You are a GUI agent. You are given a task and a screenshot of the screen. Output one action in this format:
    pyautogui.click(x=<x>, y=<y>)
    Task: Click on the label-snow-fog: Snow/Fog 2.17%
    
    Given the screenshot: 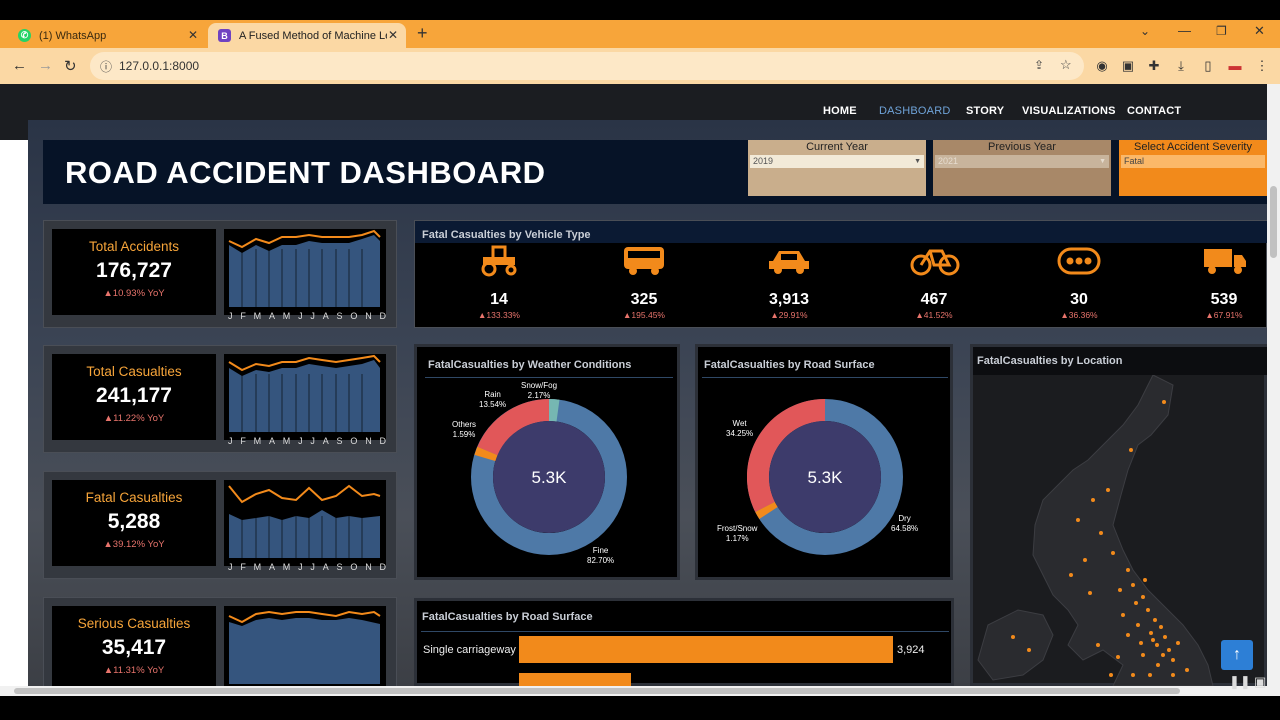 What is the action you would take?
    pyautogui.click(x=539, y=391)
    